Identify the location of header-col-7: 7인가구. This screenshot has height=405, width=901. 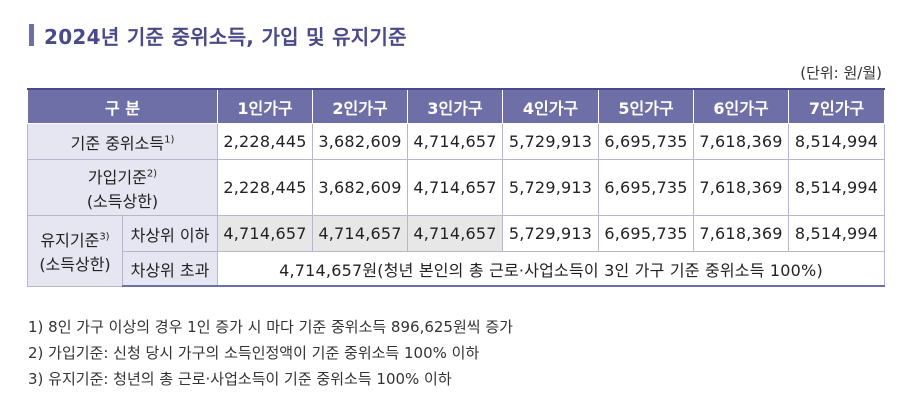
(837, 106).